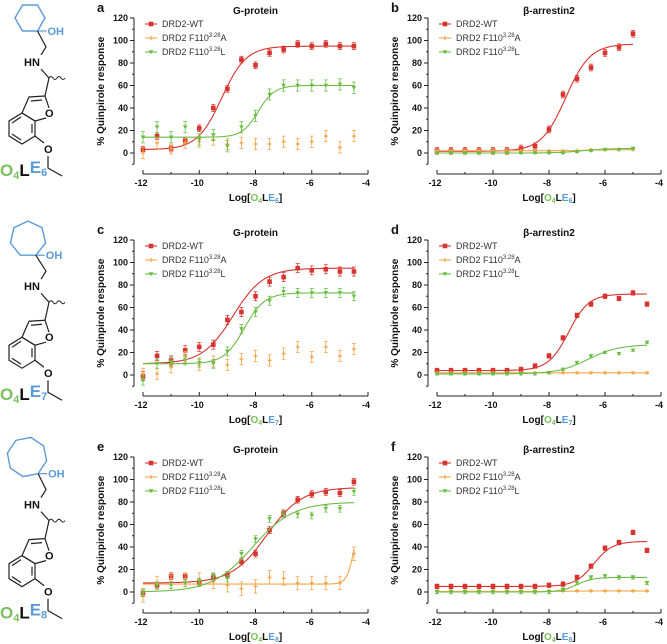  I want to click on y-tick-label: 80, so click(417, 63).